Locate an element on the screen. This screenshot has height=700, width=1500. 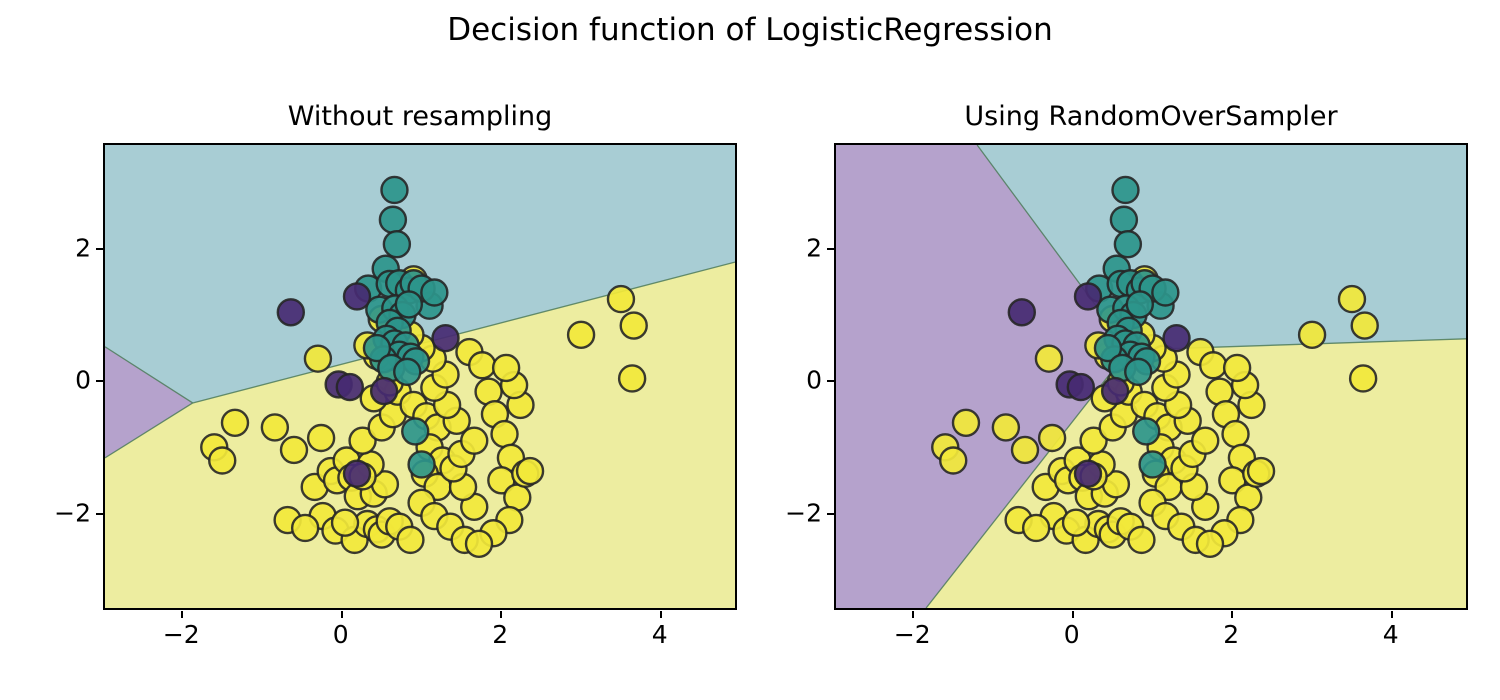
figure-title: Decision function of LogisticRegression is located at coordinates (750, 30).